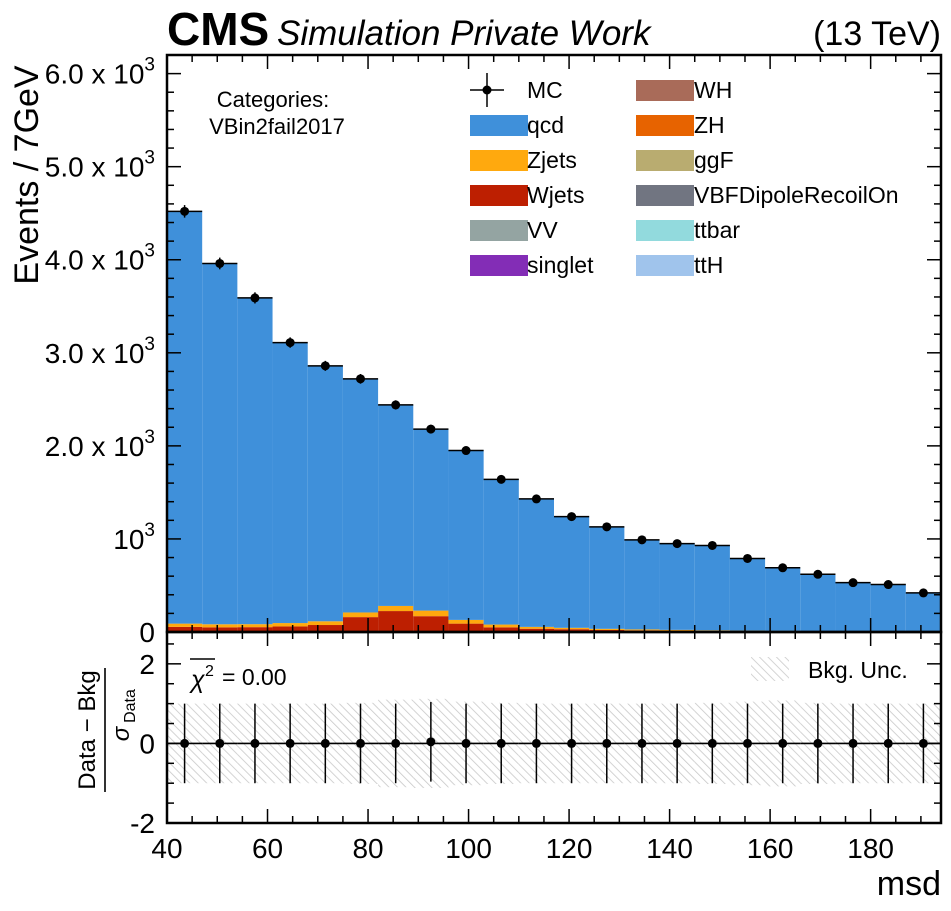 This screenshot has width=951, height=911. What do you see at coordinates (665, 160) in the screenshot?
I see `legend-swatch-ggF` at bounding box center [665, 160].